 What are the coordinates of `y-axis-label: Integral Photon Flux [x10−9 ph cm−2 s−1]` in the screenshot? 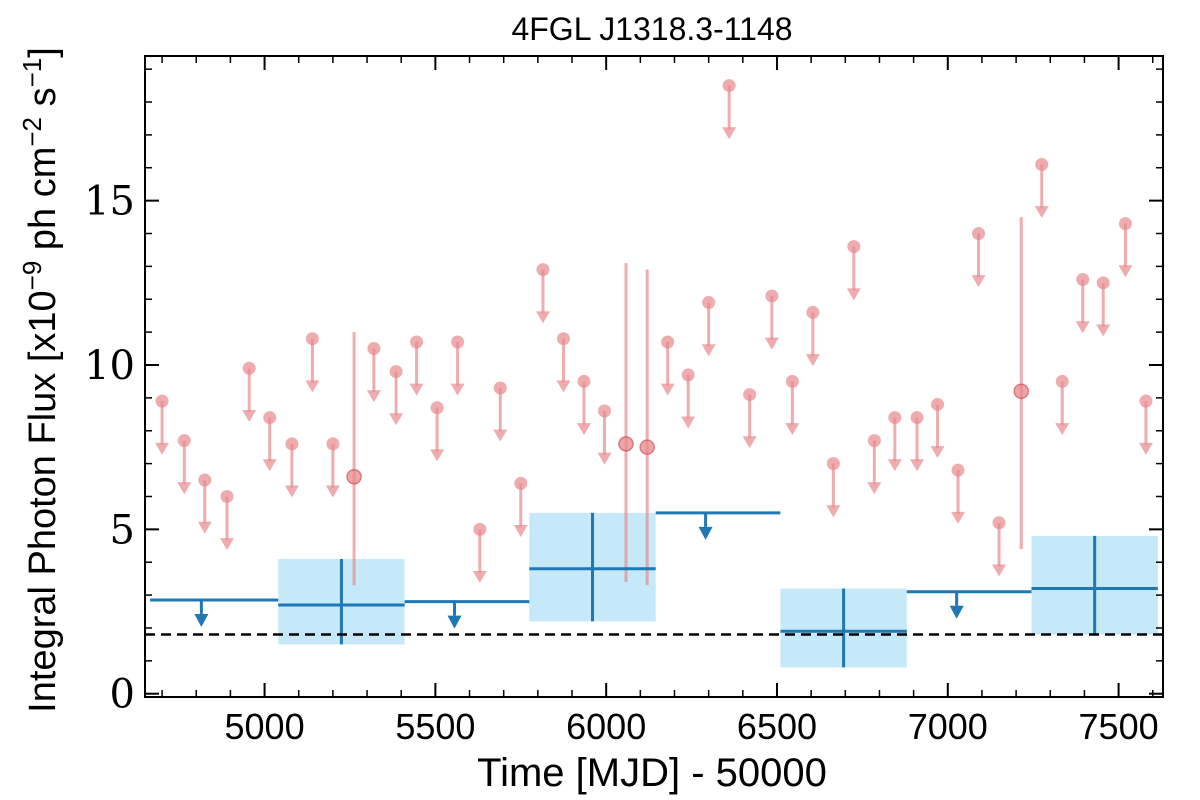 It's located at (40, 380).